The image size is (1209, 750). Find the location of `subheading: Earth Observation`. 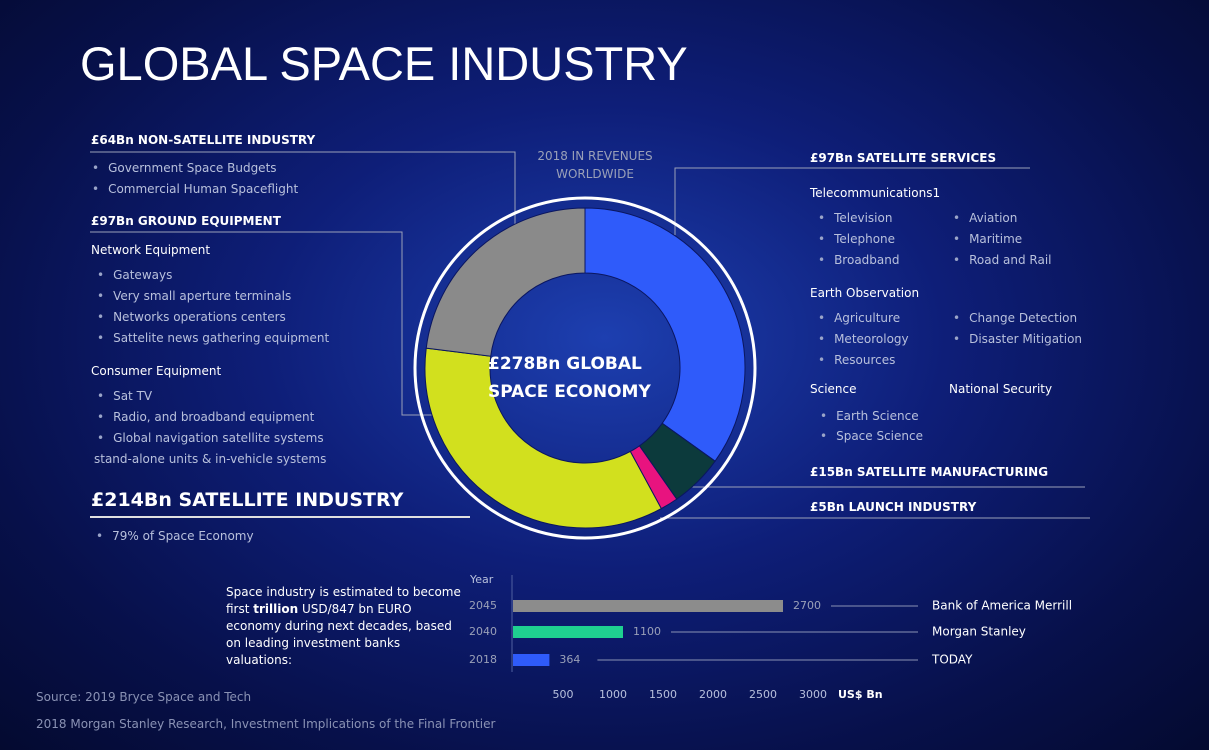

subheading: Earth Observation is located at coordinates (865, 293).